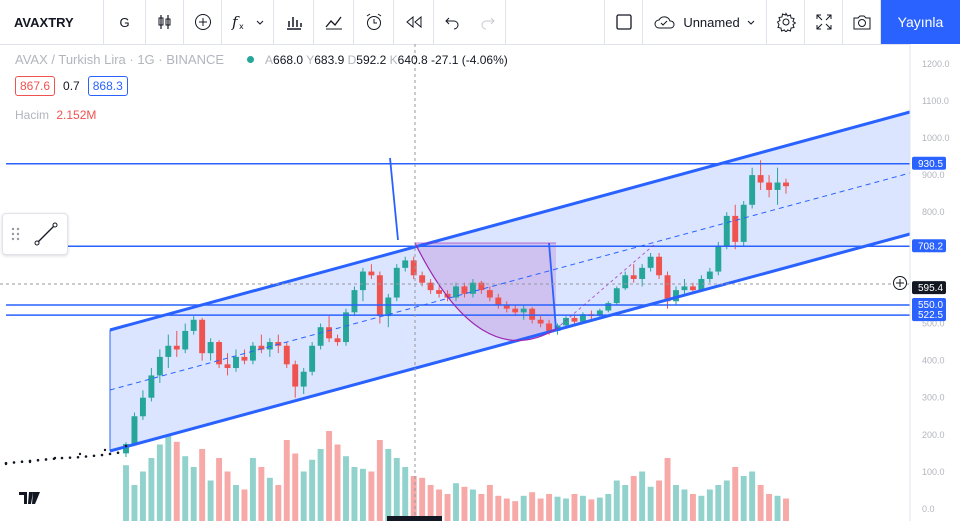 This screenshot has height=521, width=960. What do you see at coordinates (241, 26) in the screenshot?
I see `svg-text: x` at bounding box center [241, 26].